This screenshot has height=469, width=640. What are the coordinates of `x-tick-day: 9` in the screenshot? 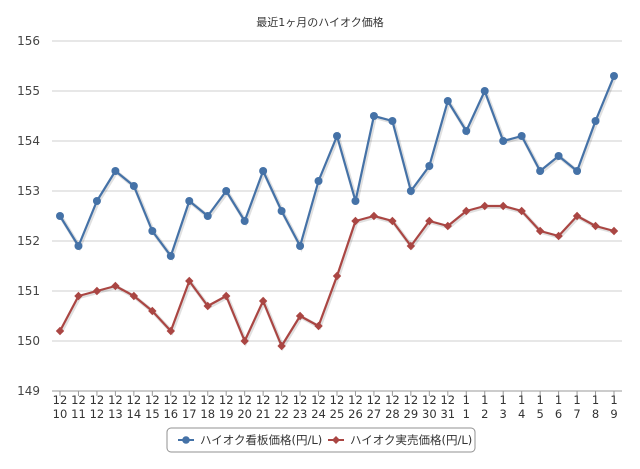 It's located at (613, 414).